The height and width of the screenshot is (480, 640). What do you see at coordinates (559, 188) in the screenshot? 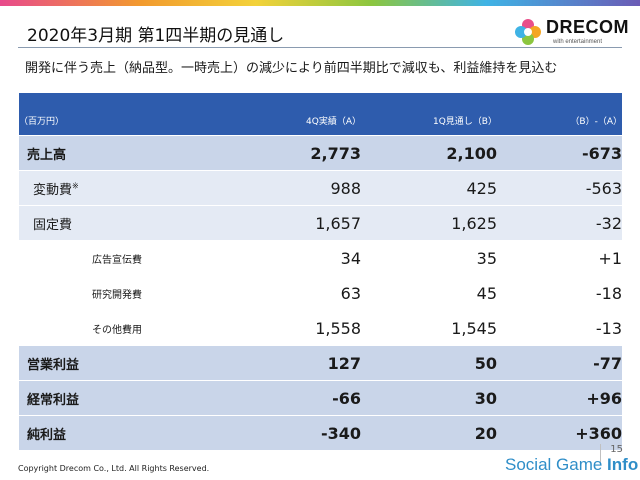
I see `cell-difference: -563` at bounding box center [559, 188].